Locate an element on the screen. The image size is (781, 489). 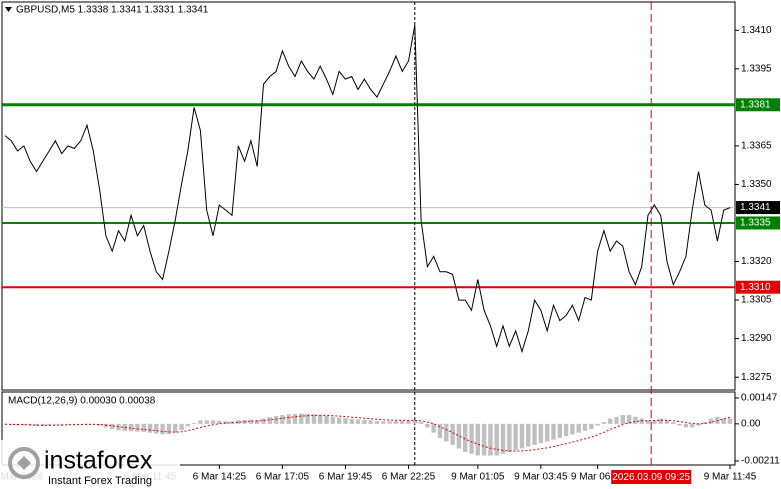
brand-tagline: Instant Forex Trading is located at coordinates (100, 481).